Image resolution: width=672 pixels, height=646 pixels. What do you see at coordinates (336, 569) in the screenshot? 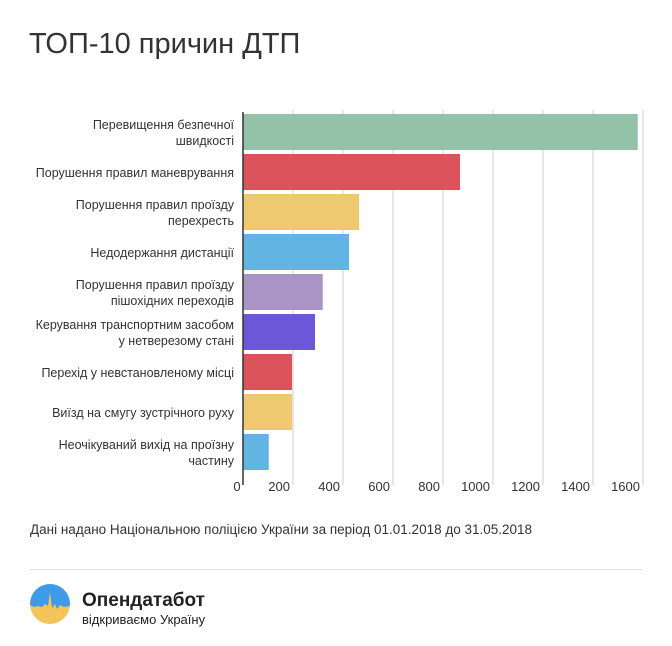
I see `divider` at bounding box center [336, 569].